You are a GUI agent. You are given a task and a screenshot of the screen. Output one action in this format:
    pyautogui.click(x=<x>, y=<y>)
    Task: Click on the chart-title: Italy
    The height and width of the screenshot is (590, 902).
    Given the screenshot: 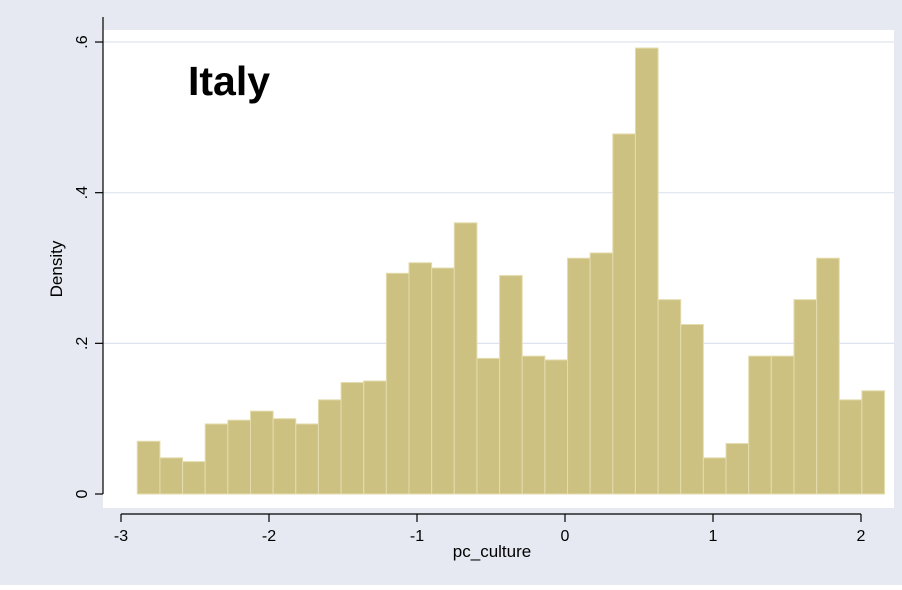 What is the action you would take?
    pyautogui.click(x=229, y=81)
    